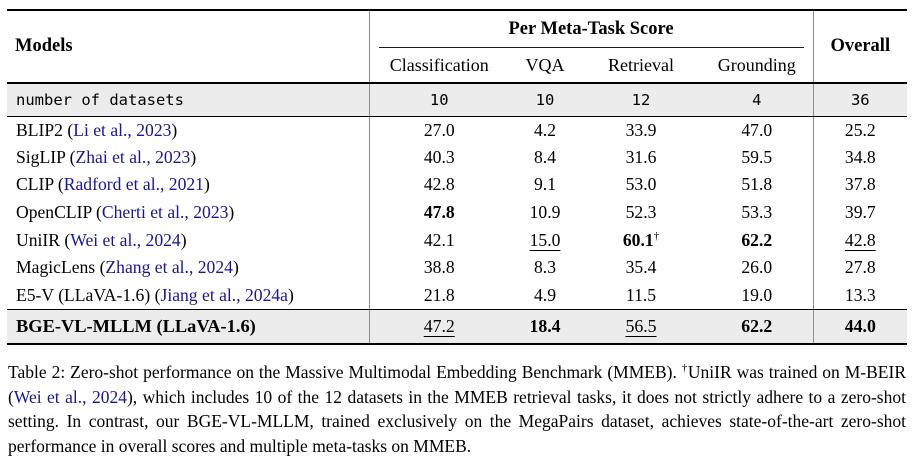 This screenshot has width=914, height=473. What do you see at coordinates (133, 184) in the screenshot?
I see `citation-link: Radford et al., 2021` at bounding box center [133, 184].